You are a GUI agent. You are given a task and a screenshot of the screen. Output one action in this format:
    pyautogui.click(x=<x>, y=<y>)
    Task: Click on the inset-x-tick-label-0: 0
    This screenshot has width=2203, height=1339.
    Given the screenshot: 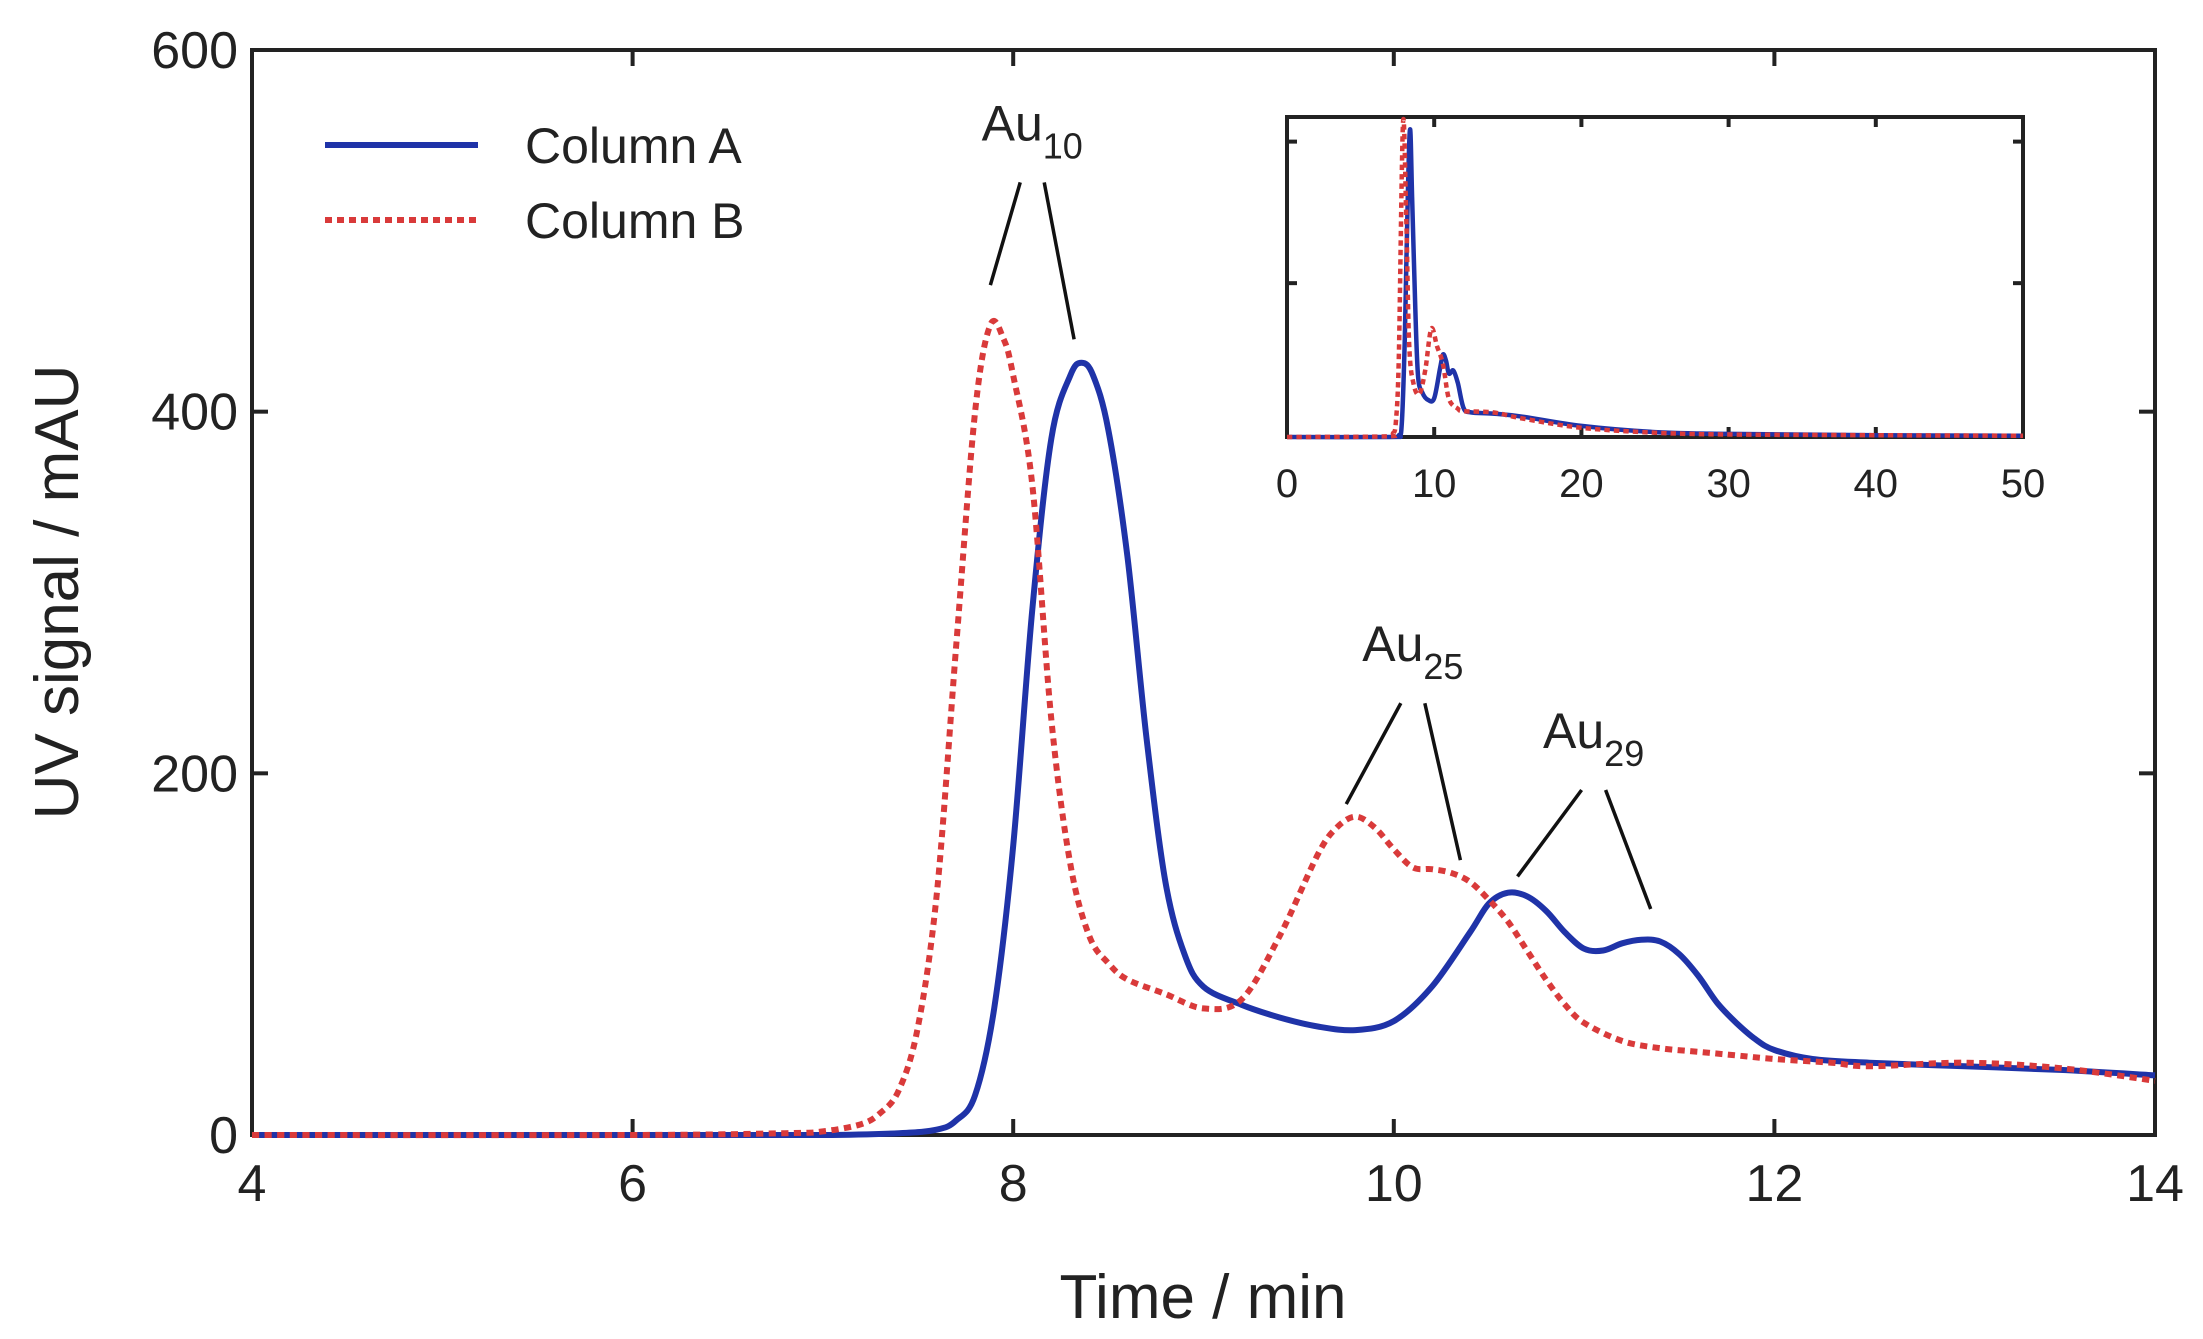 What is the action you would take?
    pyautogui.click(x=1287, y=484)
    